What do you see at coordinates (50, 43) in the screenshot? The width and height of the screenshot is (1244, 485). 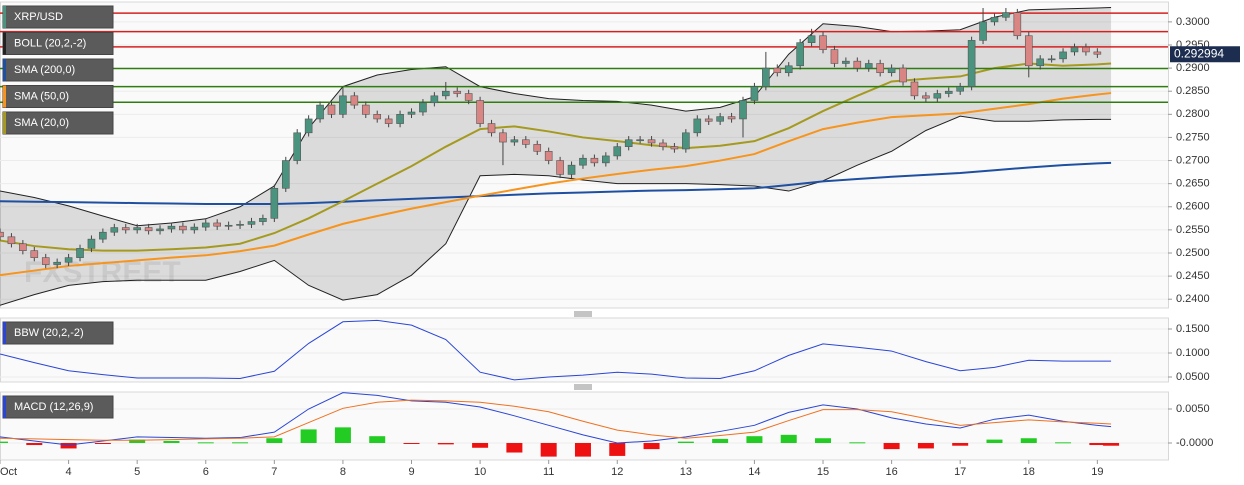 I see `legend-label: BOLL (20,2,-2)` at bounding box center [50, 43].